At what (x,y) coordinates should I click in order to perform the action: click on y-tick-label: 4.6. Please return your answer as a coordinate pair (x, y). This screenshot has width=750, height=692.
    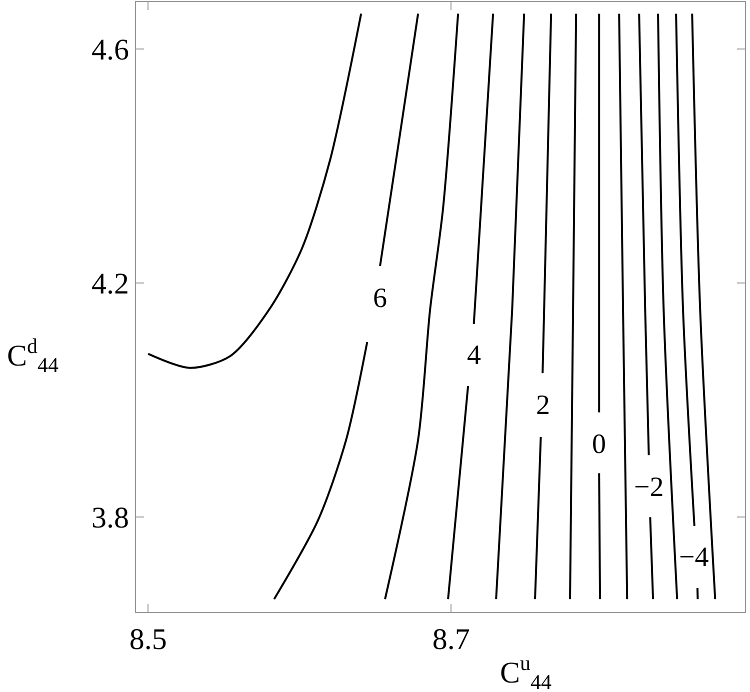
    Looking at the image, I should click on (110, 49).